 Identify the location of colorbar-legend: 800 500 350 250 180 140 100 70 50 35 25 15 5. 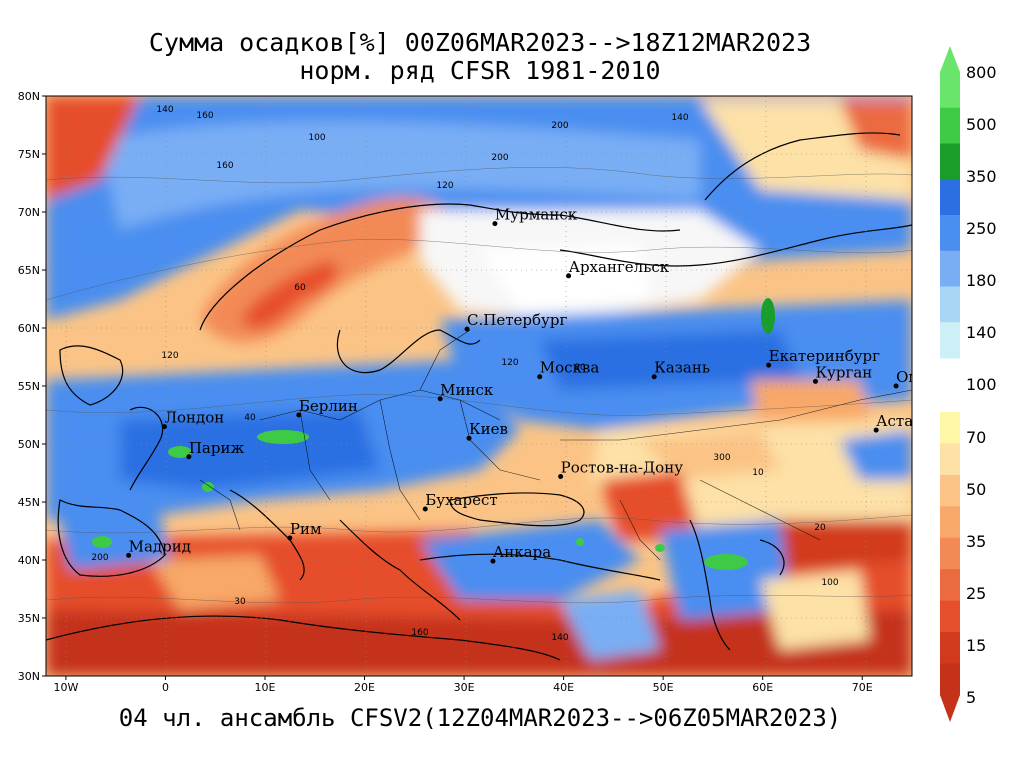
(968, 384).